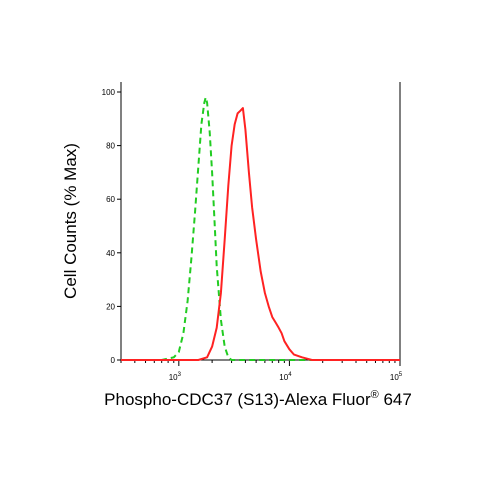 Image resolution: width=500 pixels, height=500 pixels. What do you see at coordinates (110, 199) in the screenshot?
I see `y-tick-label-3: 60` at bounding box center [110, 199].